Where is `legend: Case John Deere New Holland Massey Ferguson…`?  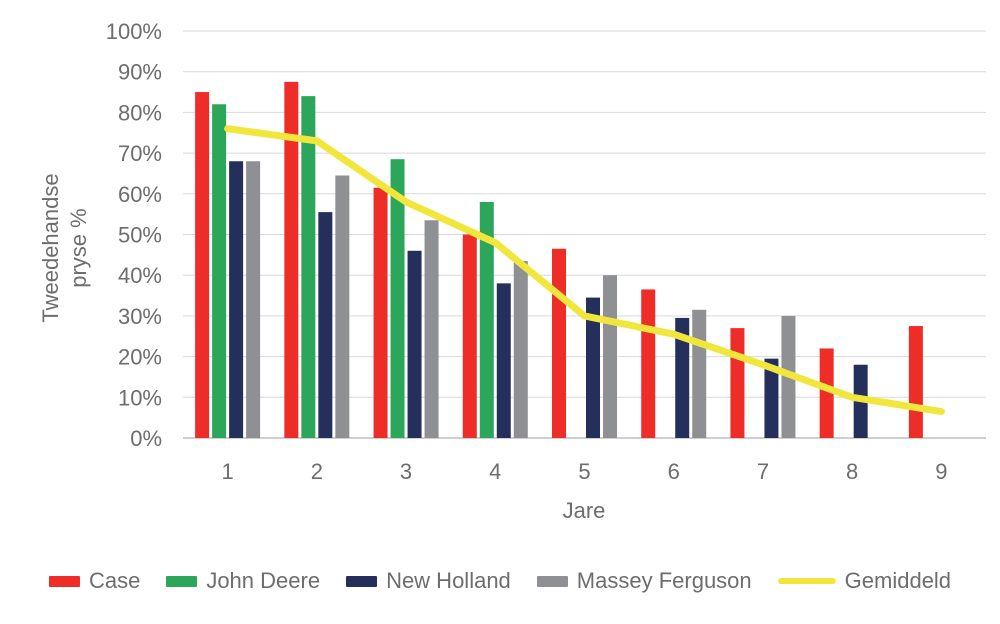
legend: Case John Deere New Holland Massey Ferguson… is located at coordinates (500, 581).